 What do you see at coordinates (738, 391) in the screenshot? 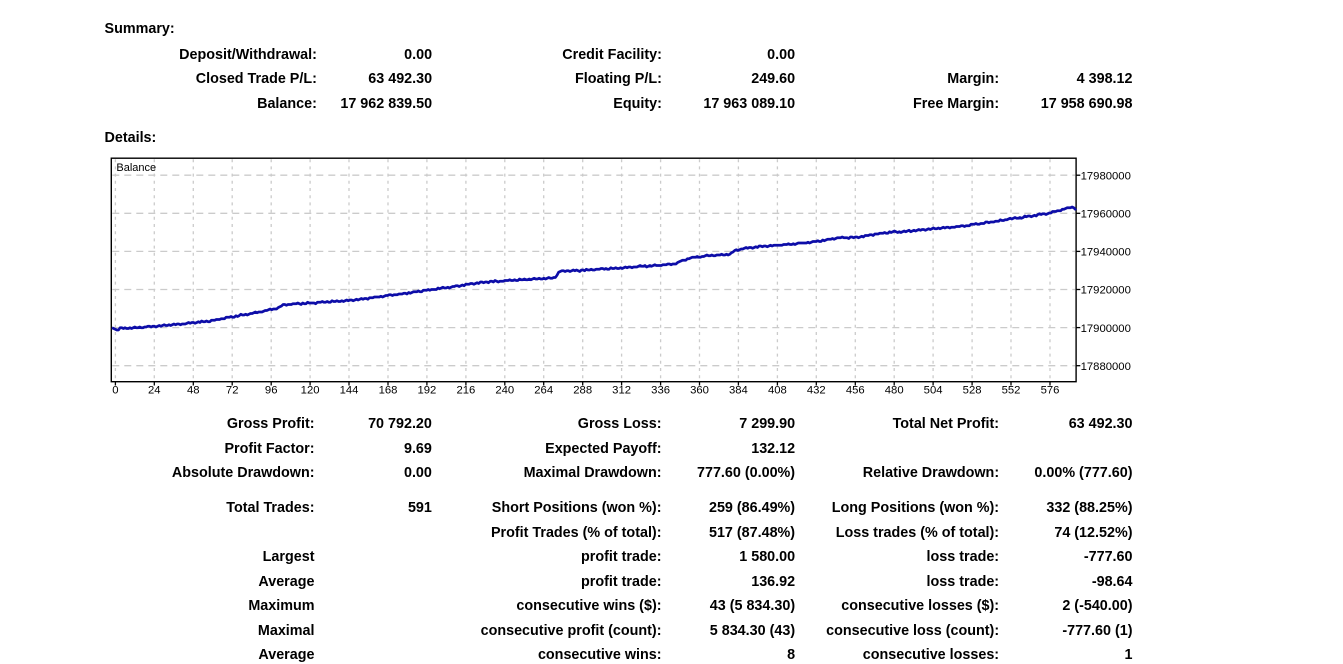
I see `svg-text: 384` at bounding box center [738, 391].